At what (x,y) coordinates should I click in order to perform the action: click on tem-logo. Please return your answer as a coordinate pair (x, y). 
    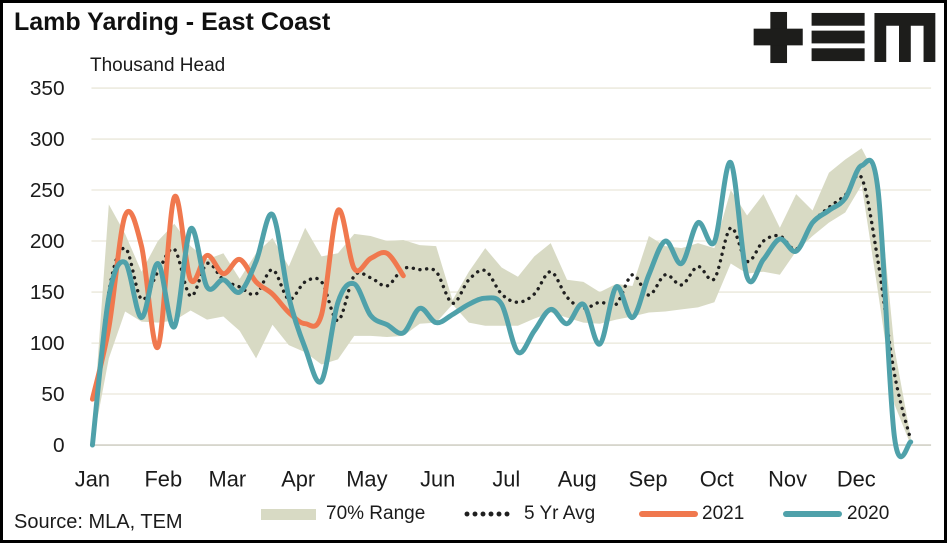
    Looking at the image, I should click on (844, 37).